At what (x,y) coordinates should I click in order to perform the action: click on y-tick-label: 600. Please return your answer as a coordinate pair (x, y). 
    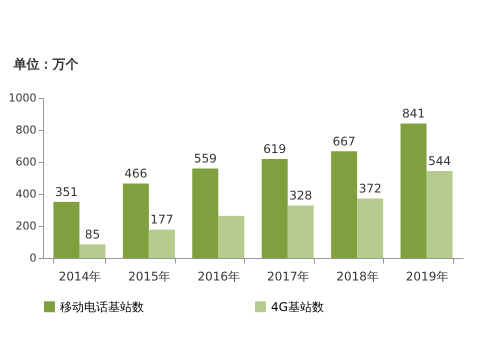
    Looking at the image, I should click on (26, 162).